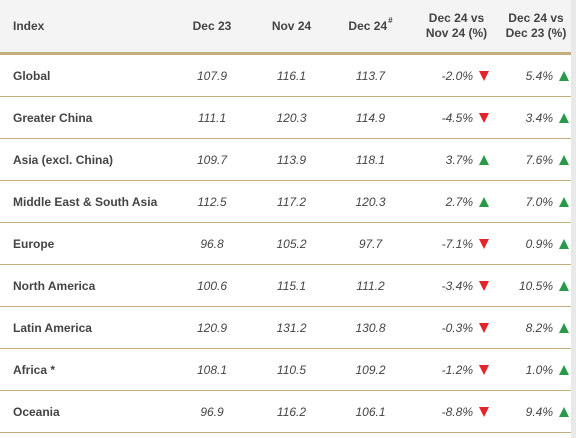 This screenshot has width=576, height=438. What do you see at coordinates (370, 75) in the screenshot?
I see `row-dec24-value: 113.7` at bounding box center [370, 75].